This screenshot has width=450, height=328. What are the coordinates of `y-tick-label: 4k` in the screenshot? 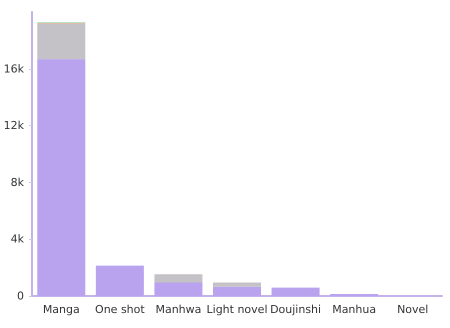 It's located at (17, 239).